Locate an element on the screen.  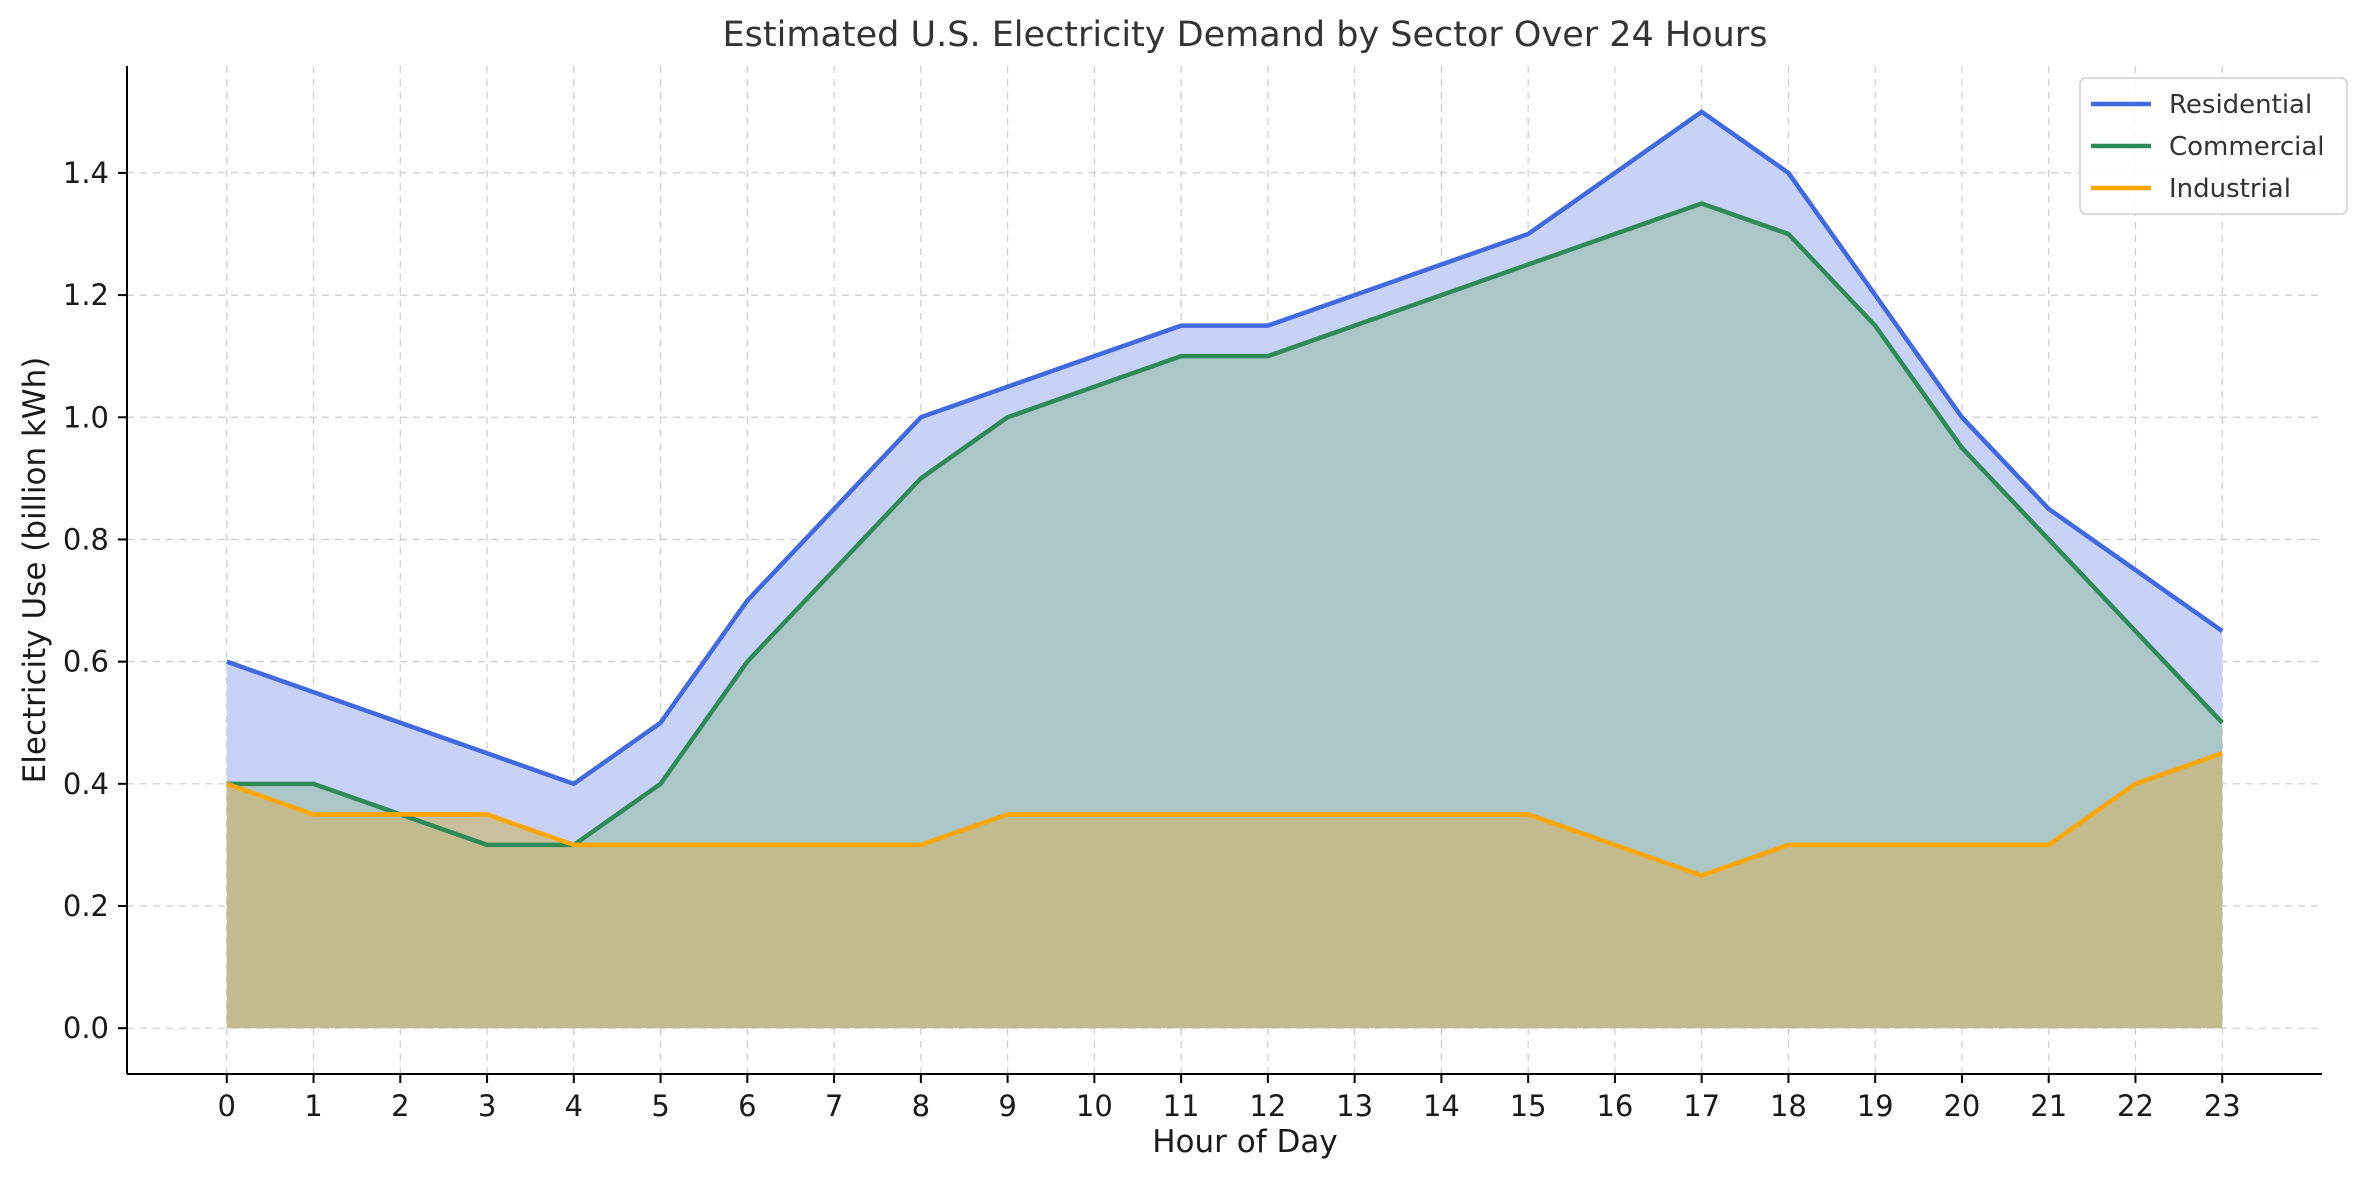
x-tick-label: 5 is located at coordinates (660, 1106).